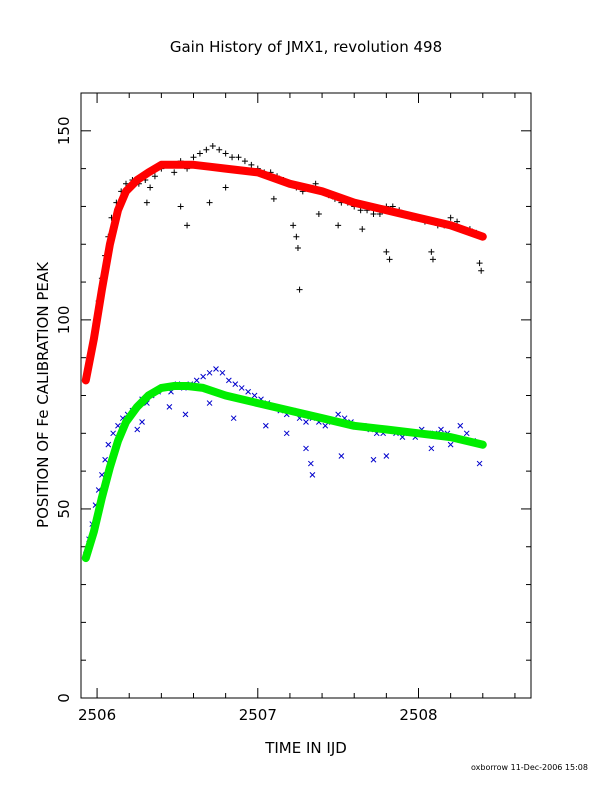  I want to click on y-axis-label: POSITION OF Fe CALIBRATION PEAK, so click(43, 394).